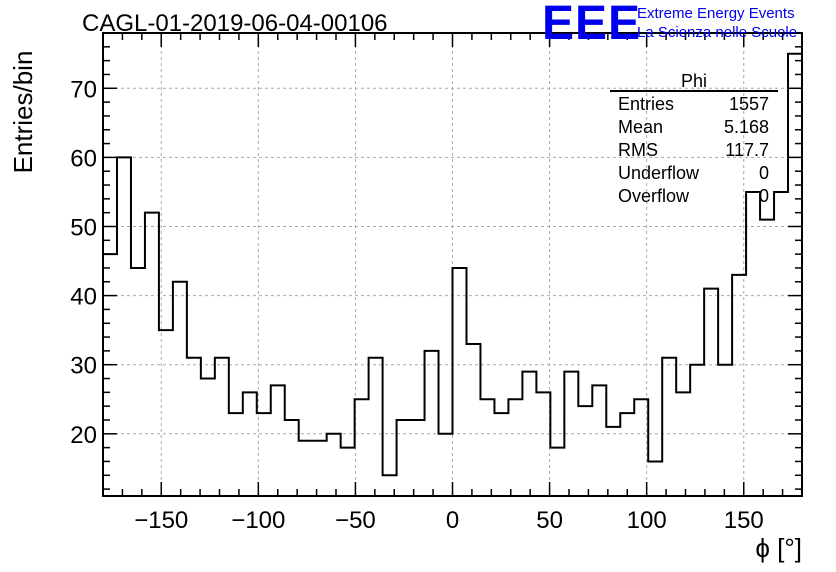 This screenshot has width=836, height=572. What do you see at coordinates (744, 520) in the screenshot?
I see `x-tick-label: 150` at bounding box center [744, 520].